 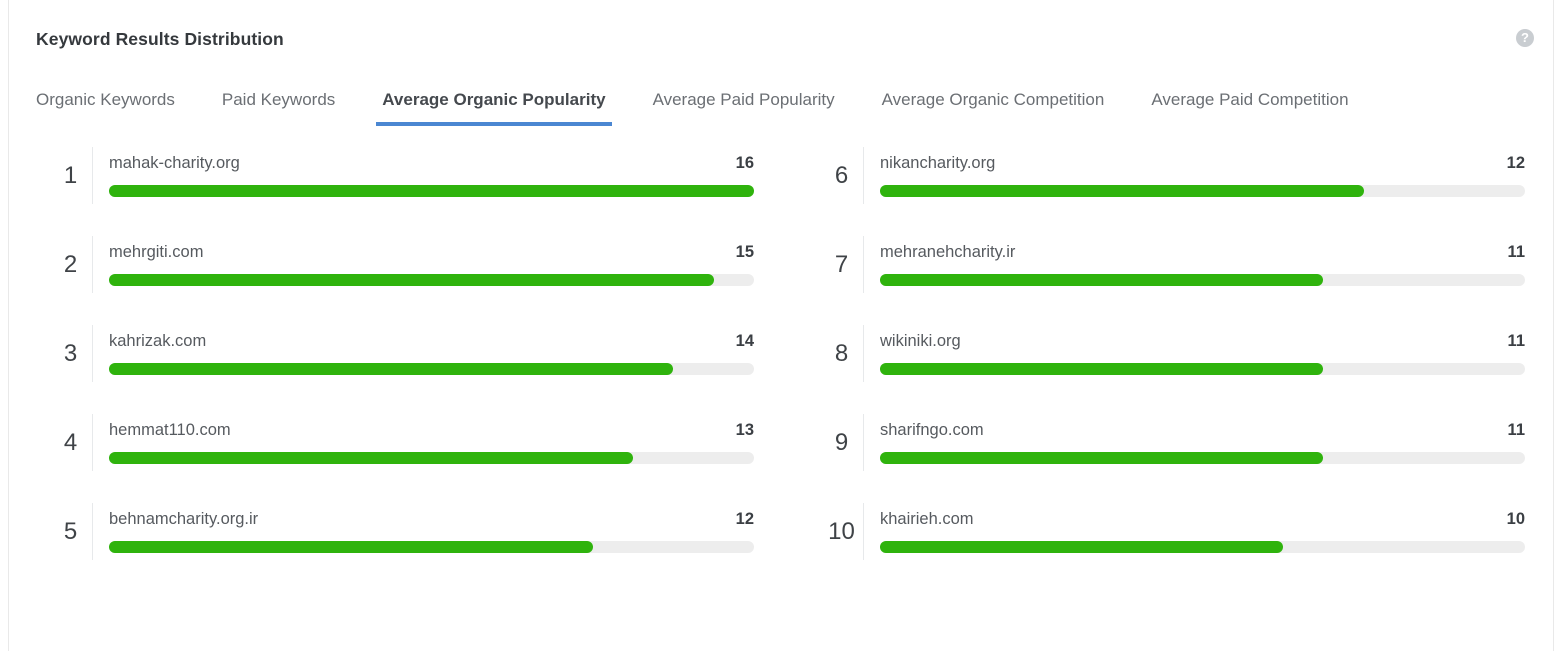 I want to click on value-label: 10, so click(x=1515, y=519).